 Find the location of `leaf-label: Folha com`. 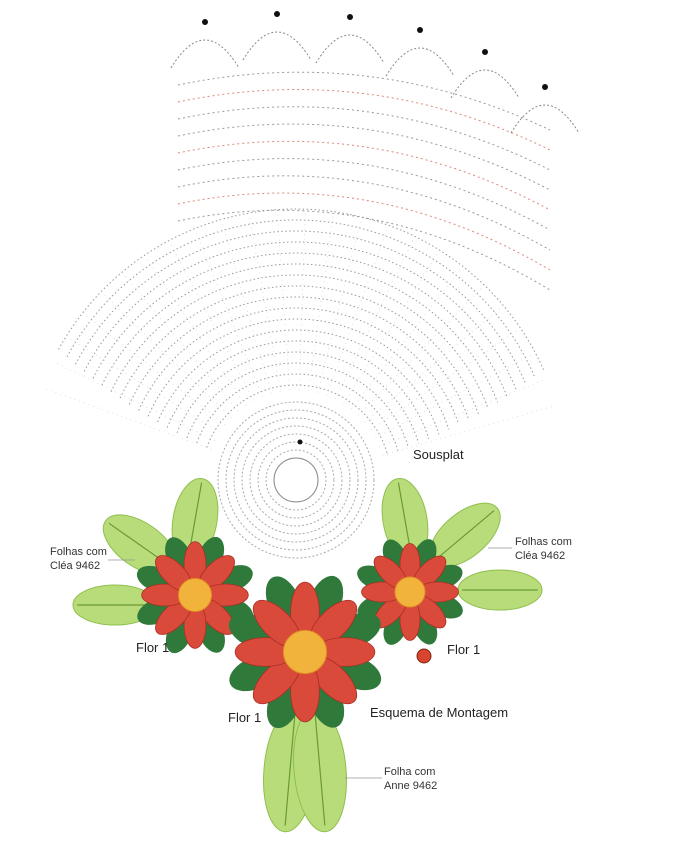

leaf-label: Folha com is located at coordinates (409, 772).